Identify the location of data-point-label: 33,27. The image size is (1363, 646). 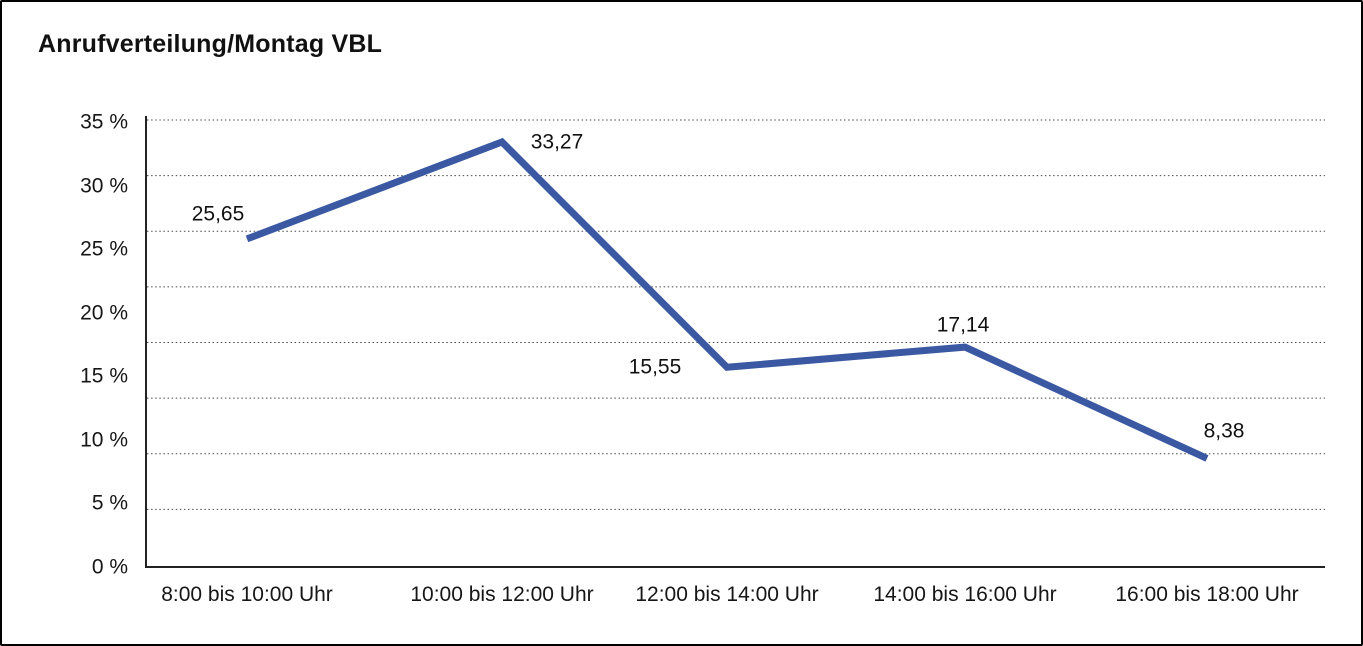
(557, 142).